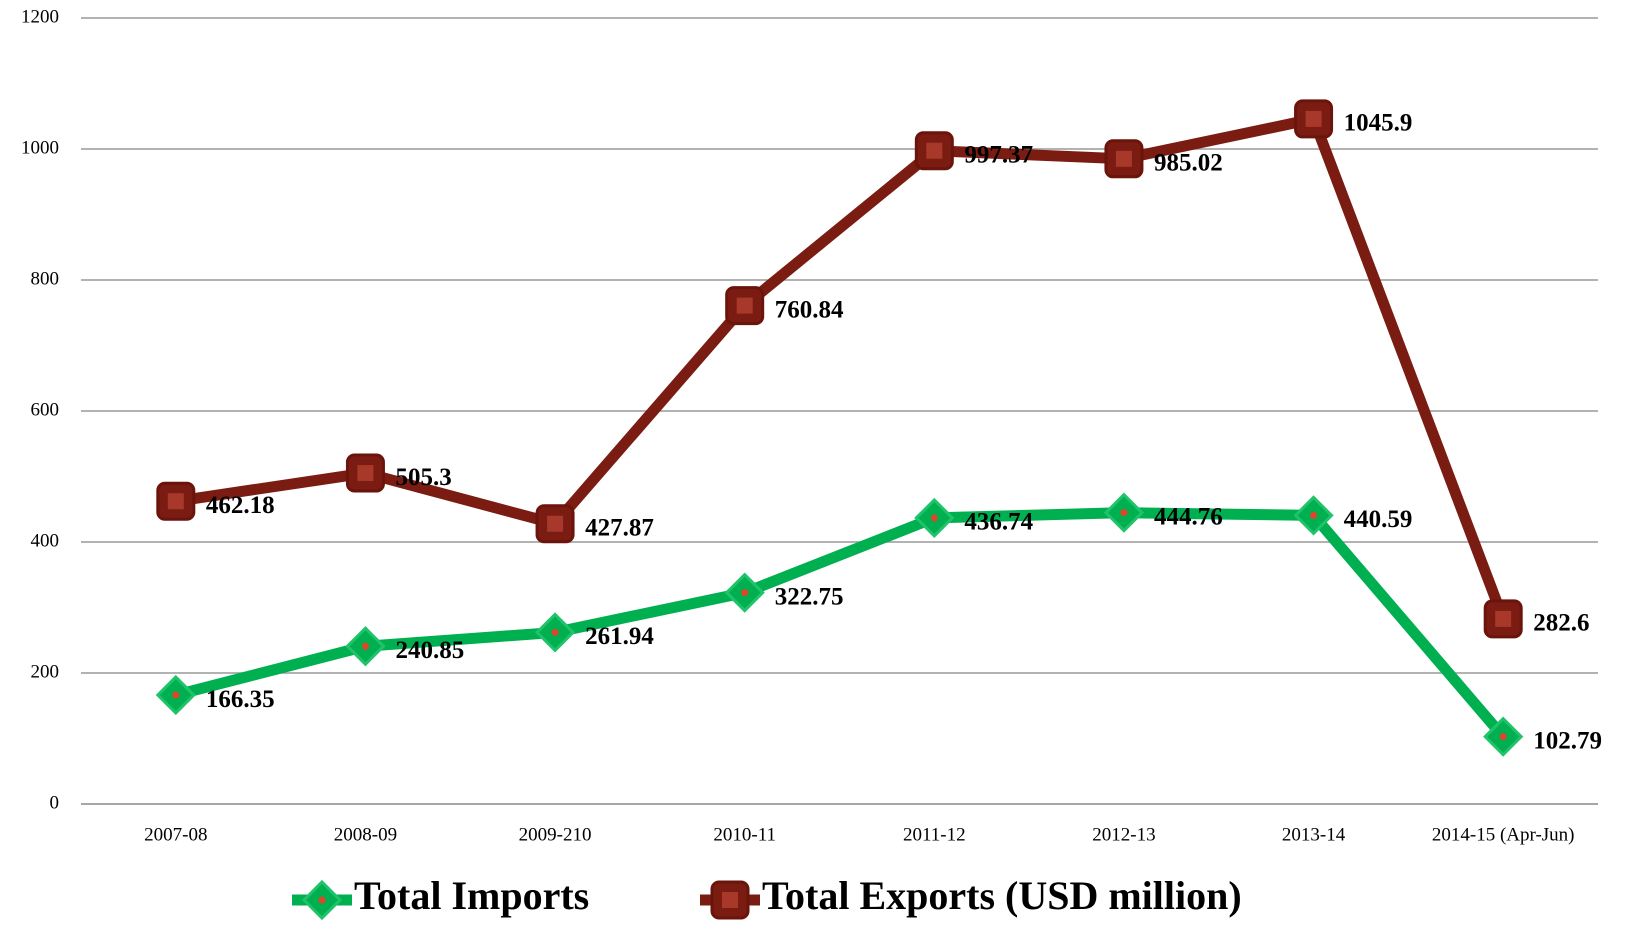  Describe the element at coordinates (1002, 895) in the screenshot. I see `legend-label: Total Exports (USD million)` at that location.